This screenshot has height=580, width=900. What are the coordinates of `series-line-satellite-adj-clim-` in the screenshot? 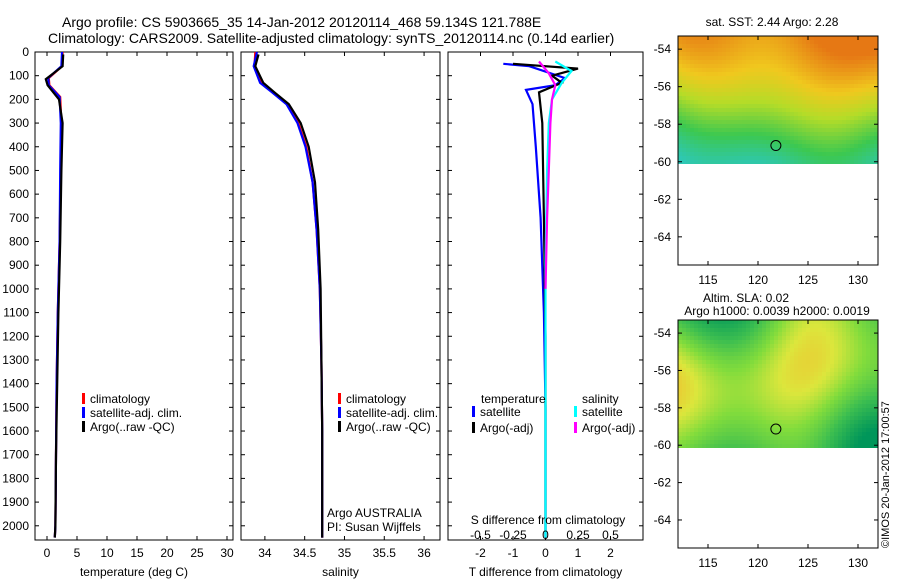 It's located at (288, 294).